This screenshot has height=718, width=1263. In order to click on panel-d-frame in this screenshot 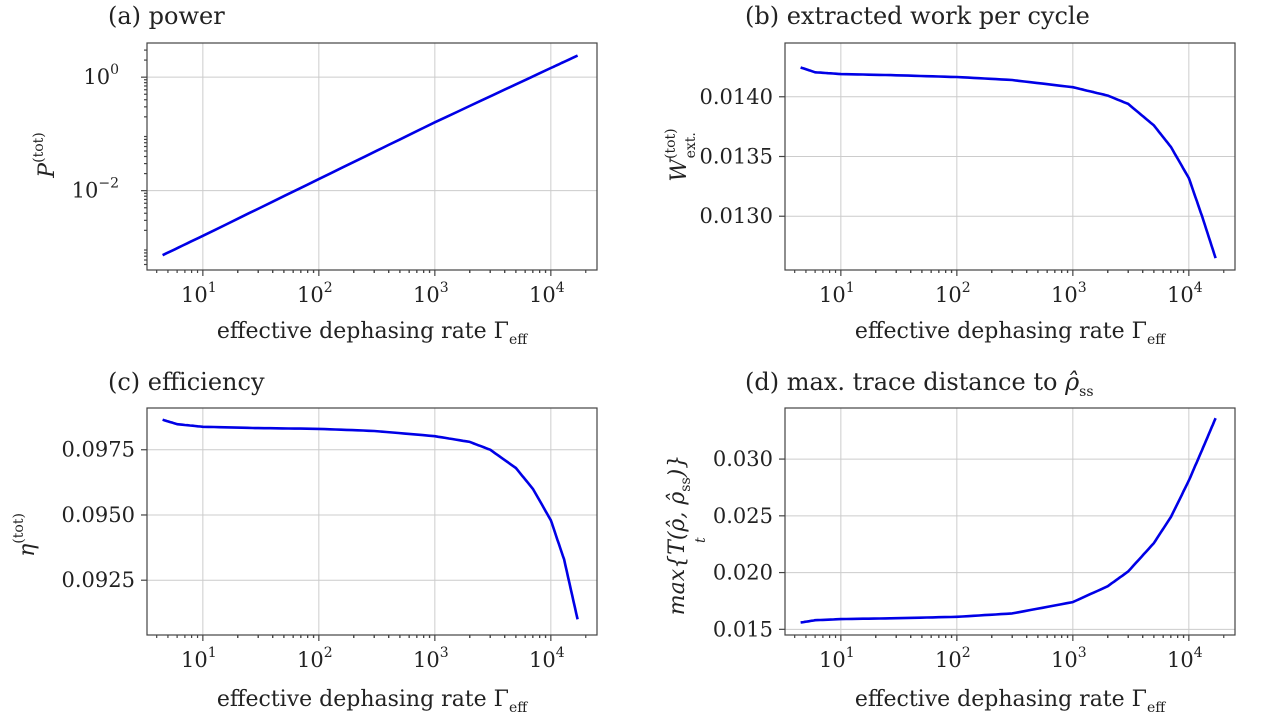, I will do `click(1010, 521)`.